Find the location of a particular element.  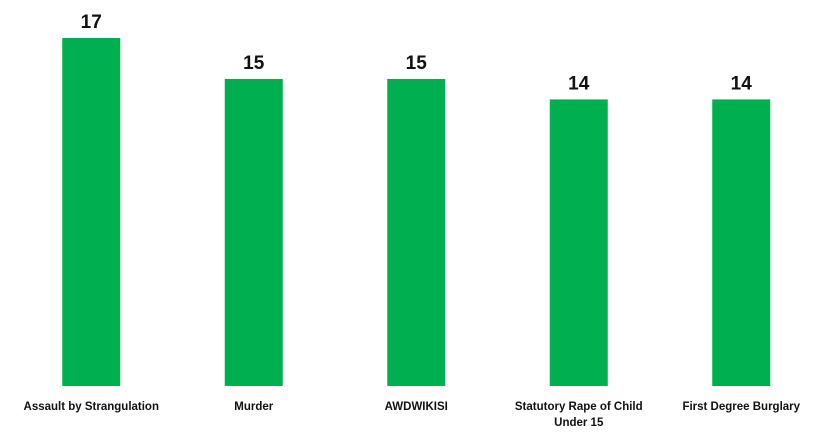

category-tick-label: Statutory Rape of Child is located at coordinates (579, 407).